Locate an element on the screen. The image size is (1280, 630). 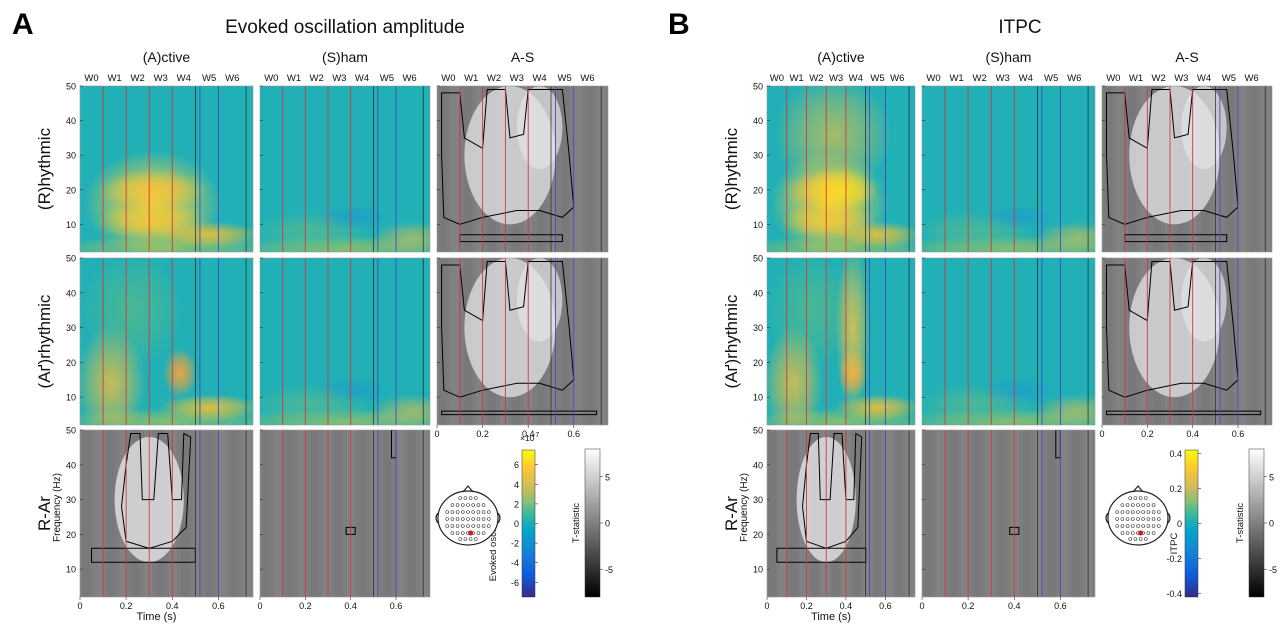
heatmap-B-gray is located at coordinates (1187, 169).